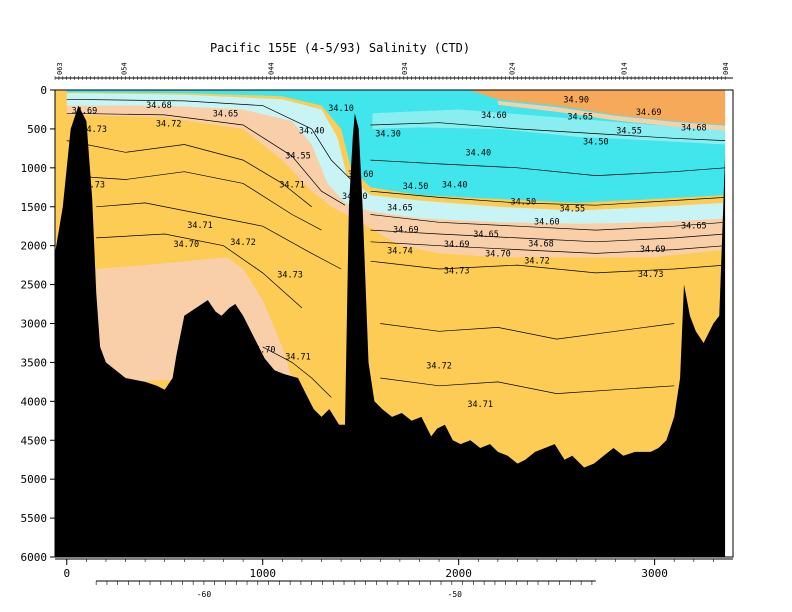 Image resolution: width=792 pixels, height=612 pixels. I want to click on lat-tick-label: -50, so click(455, 594).